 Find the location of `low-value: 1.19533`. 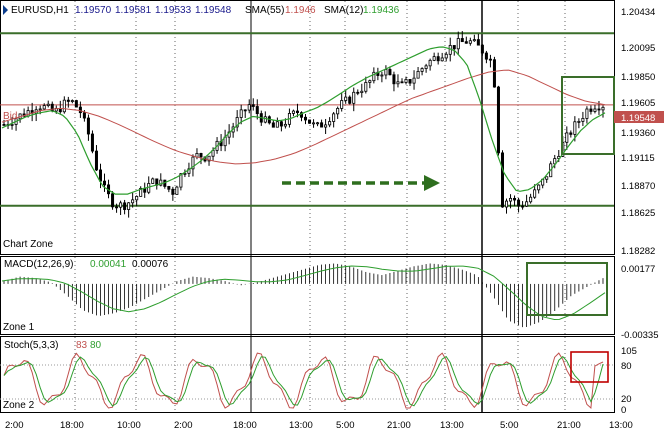

low-value: 1.19533 is located at coordinates (173, 10).